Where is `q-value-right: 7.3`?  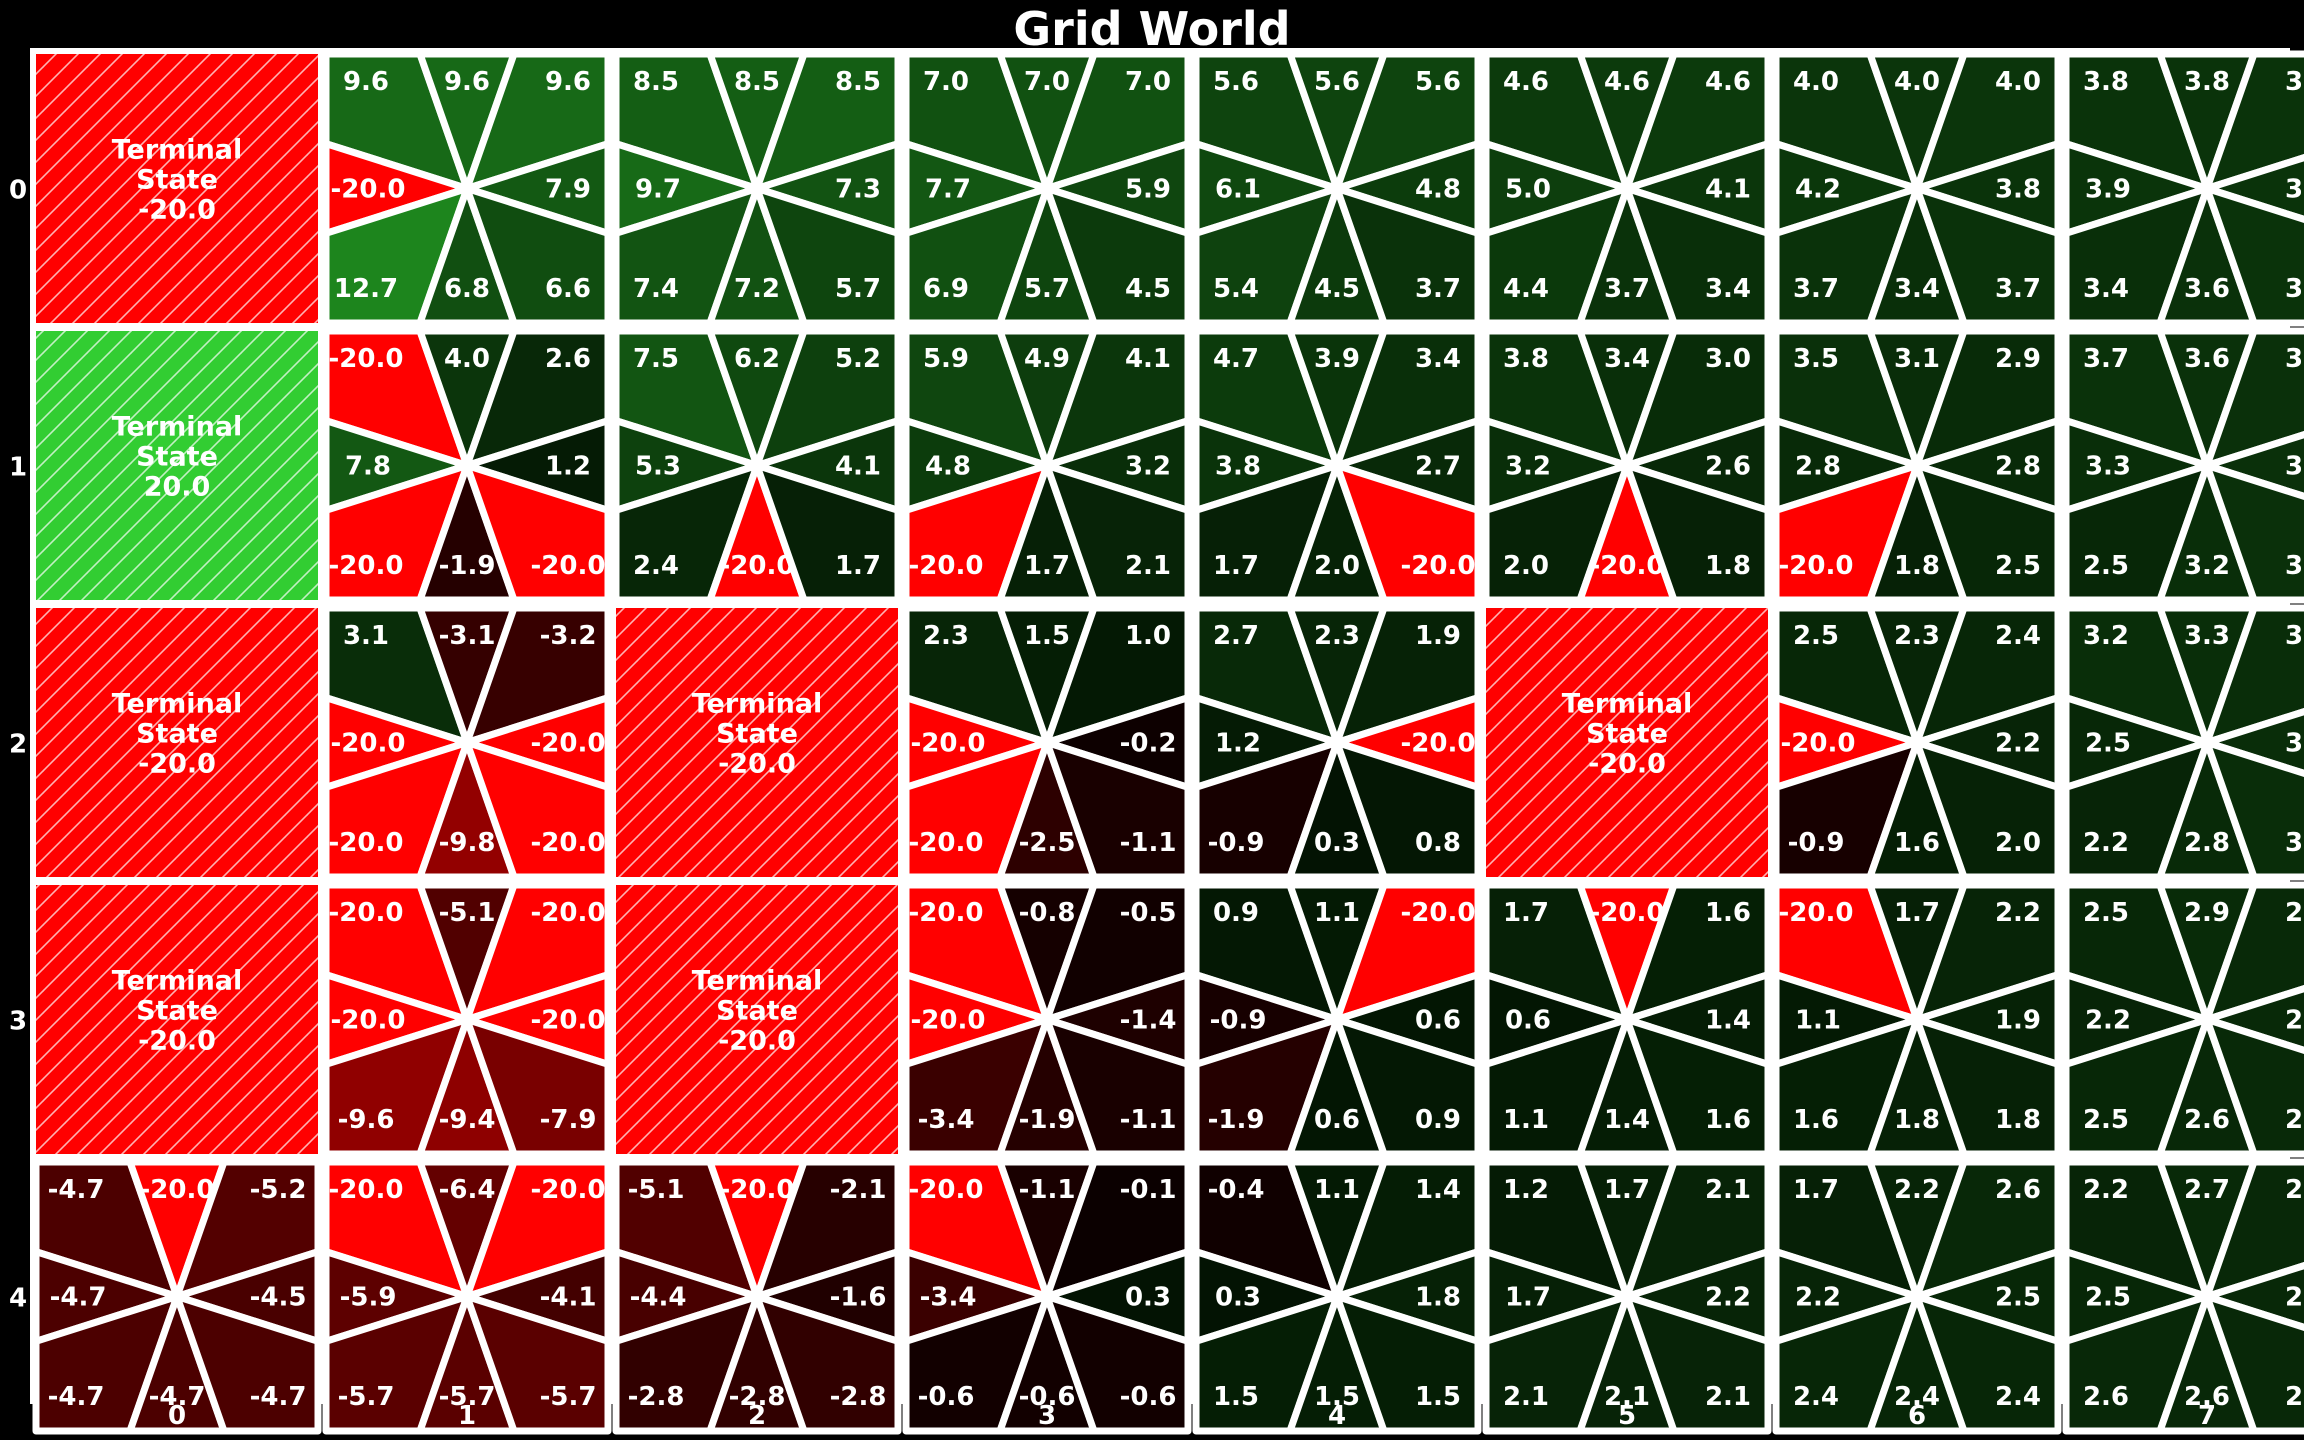 q-value-right: 7.3 is located at coordinates (858, 190).